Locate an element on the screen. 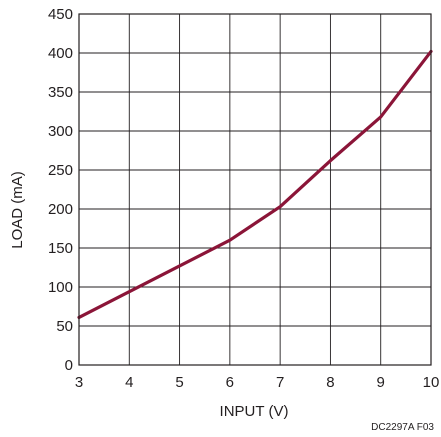  y-tick-label-350: 350 is located at coordinates (60, 92).